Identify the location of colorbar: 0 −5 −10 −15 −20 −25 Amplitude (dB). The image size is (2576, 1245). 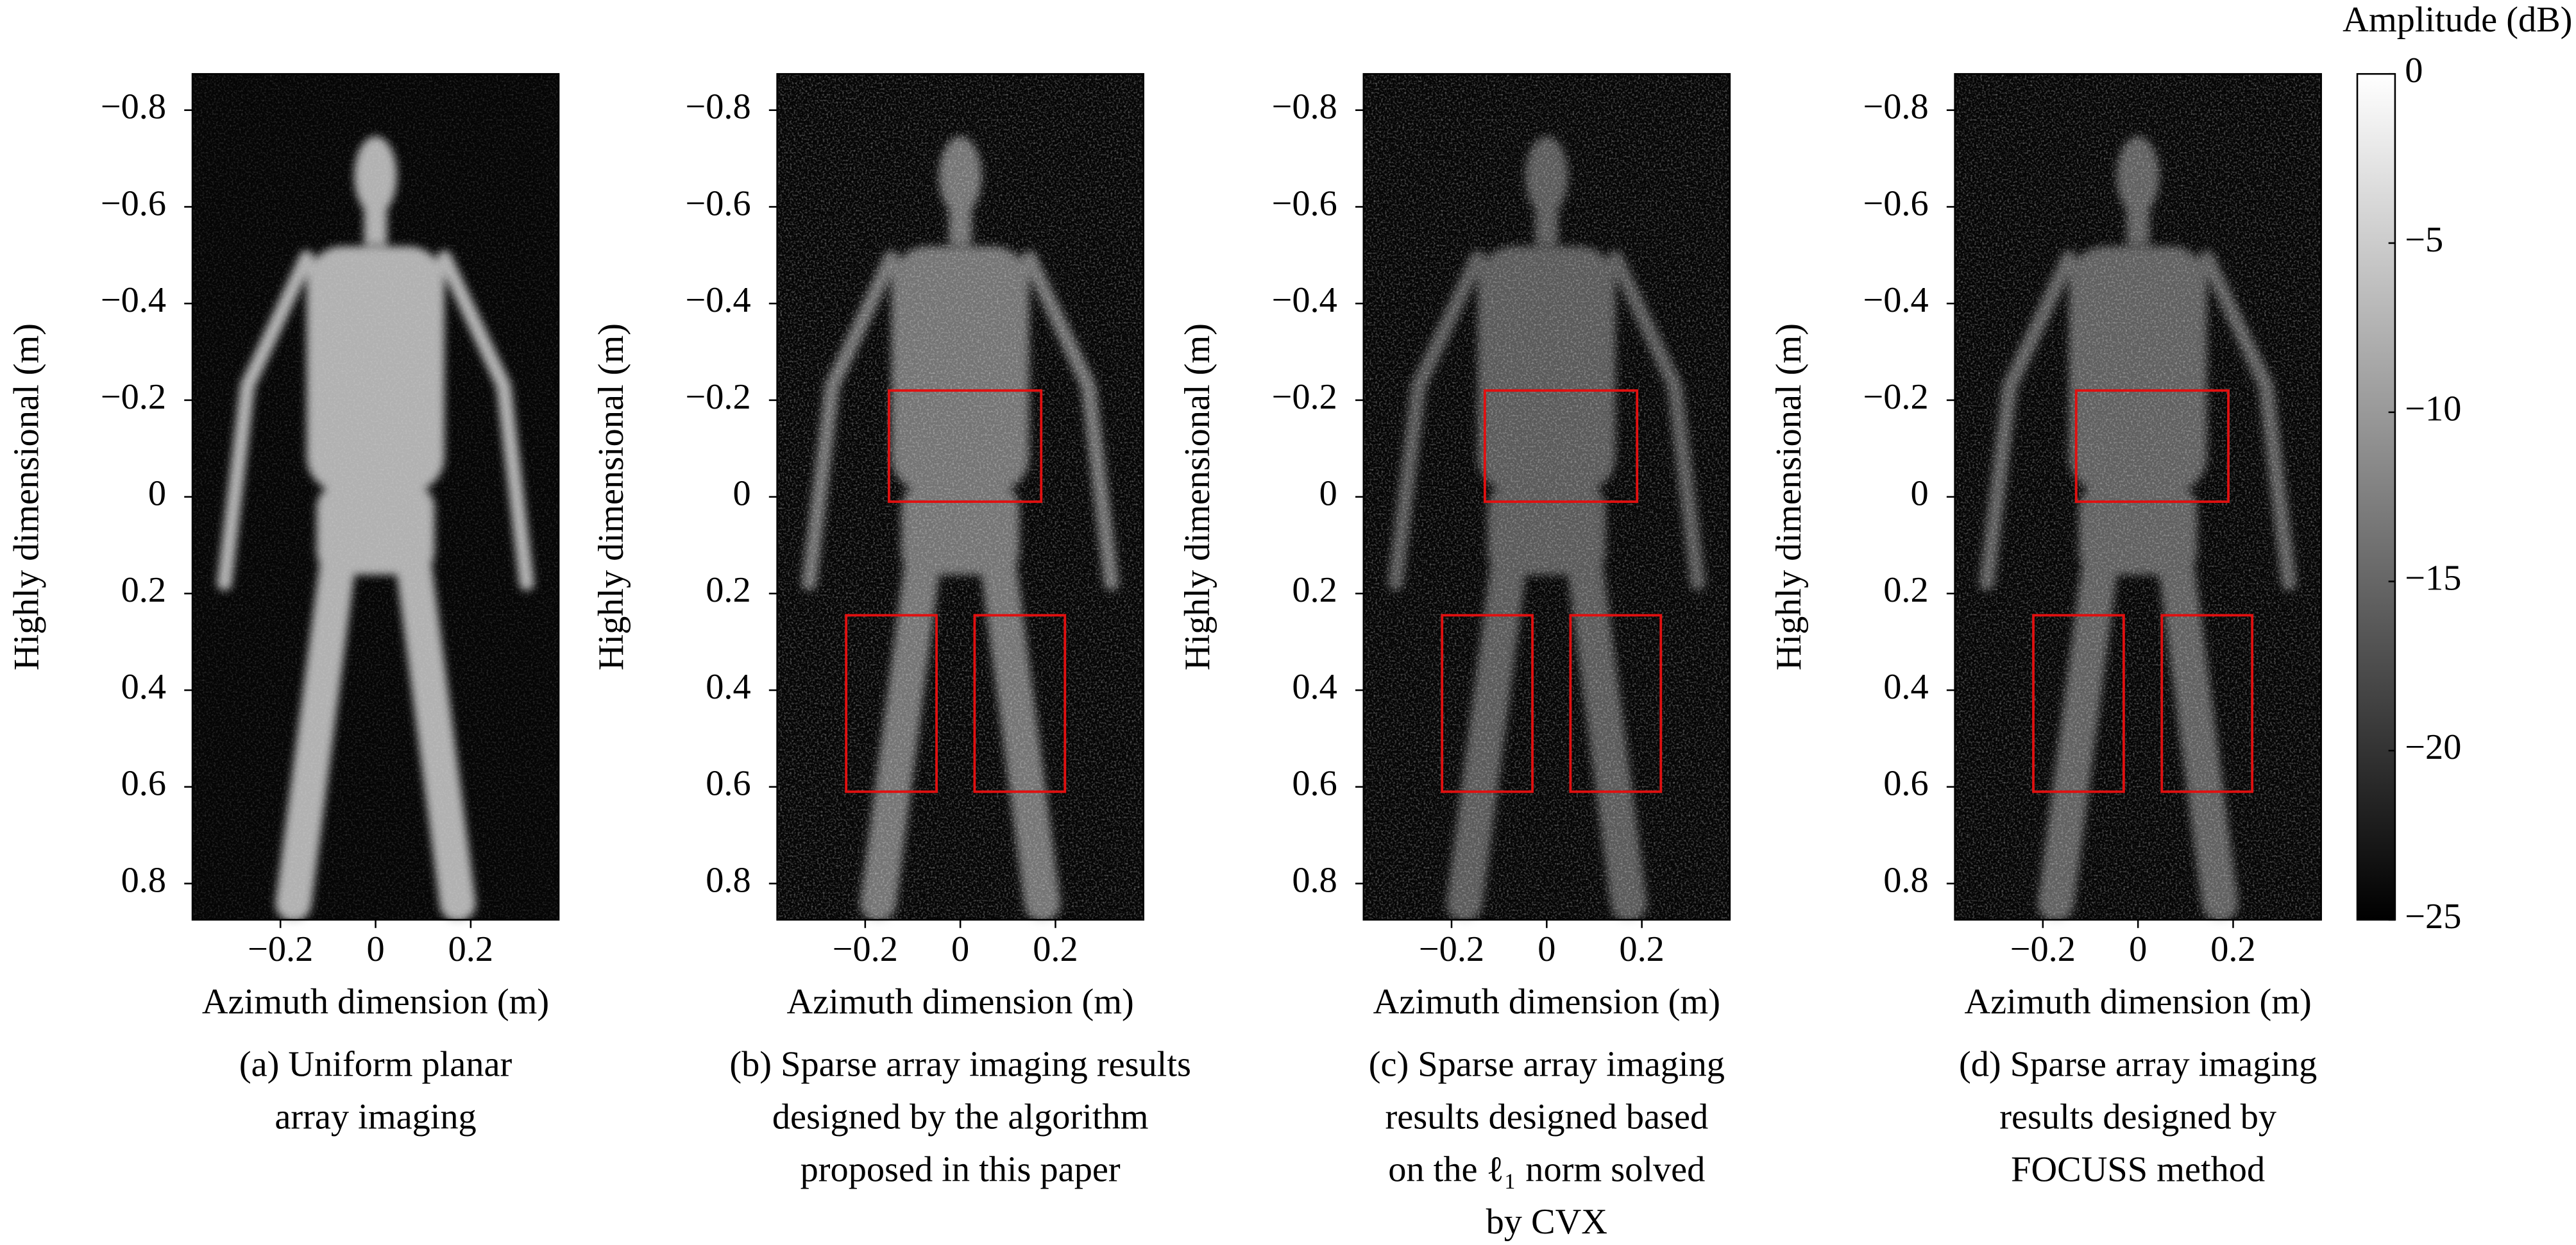
(2457, 468).